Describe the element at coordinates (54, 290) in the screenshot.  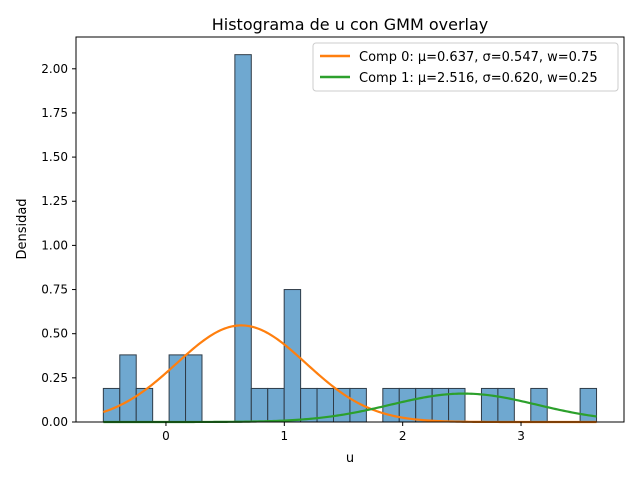
I see `y-tick-label: 0.75` at that location.